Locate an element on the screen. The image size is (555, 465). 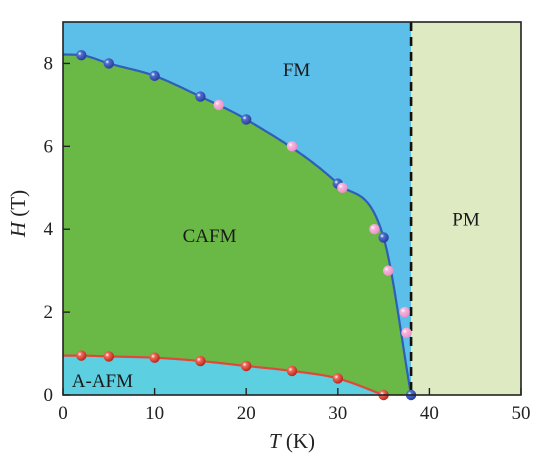
x-axis-variable: T is located at coordinates (275, 441).